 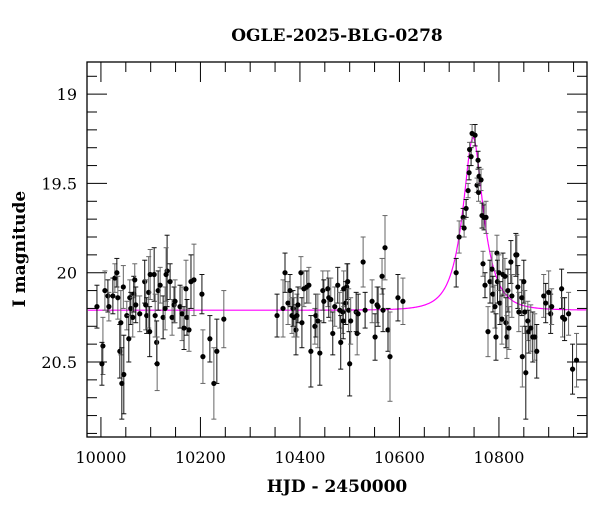 What do you see at coordinates (67, 273) in the screenshot?
I see `y-tick-label: 20` at bounding box center [67, 273].